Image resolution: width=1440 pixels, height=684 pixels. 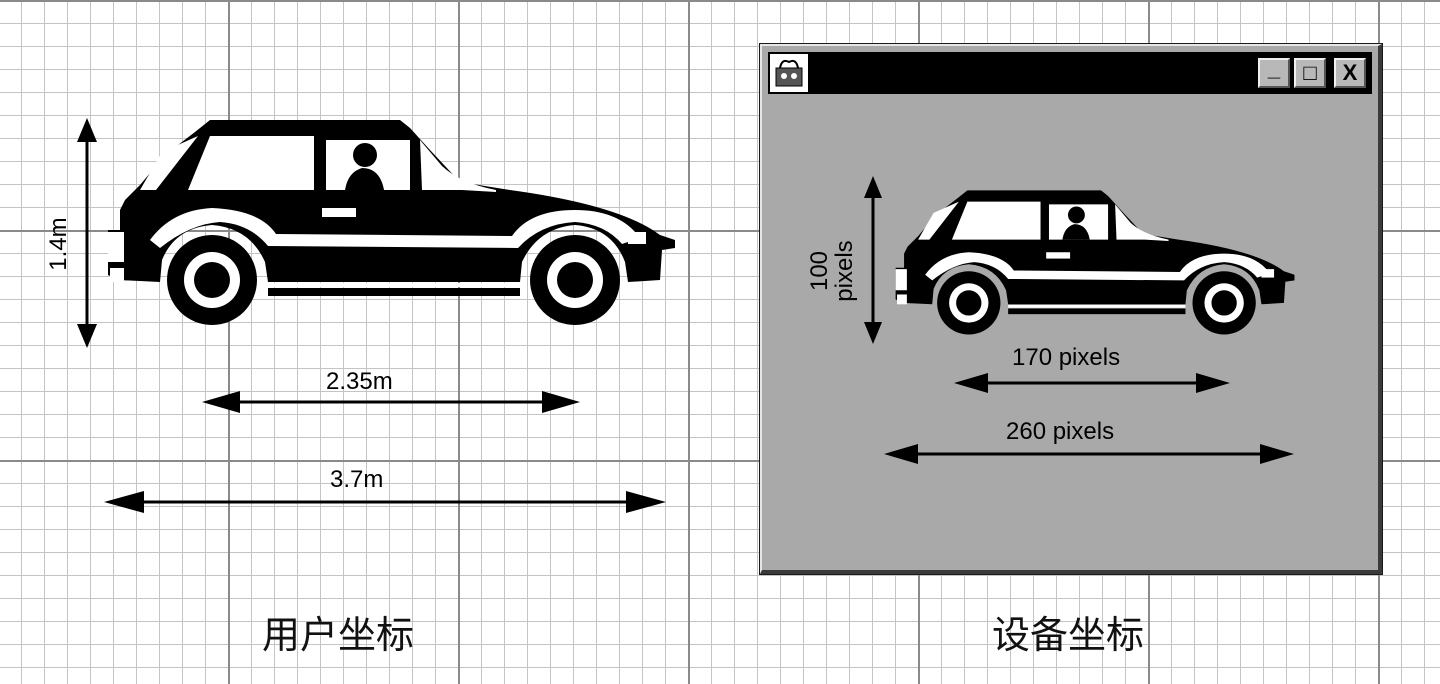 I want to click on length-arrow-user, so click(x=385, y=502).